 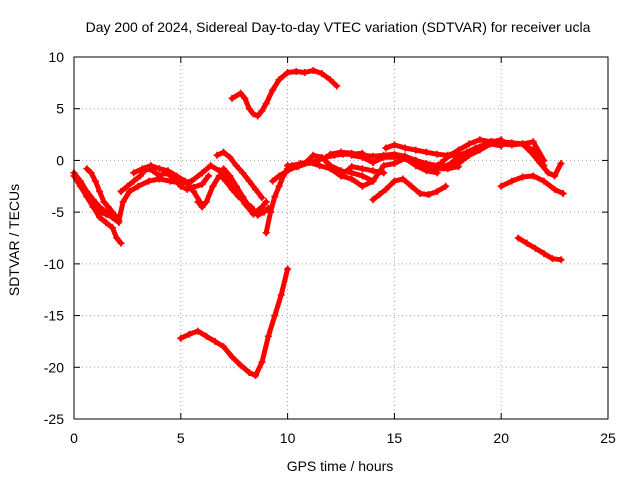 What do you see at coordinates (54, 367) in the screenshot?
I see `y-tick-label: -20` at bounding box center [54, 367].